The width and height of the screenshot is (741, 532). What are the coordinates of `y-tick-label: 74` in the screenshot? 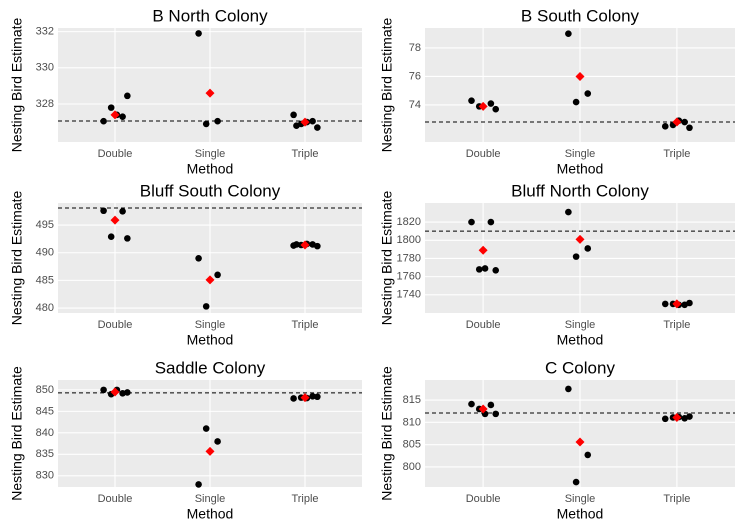 It's located at (415, 105).